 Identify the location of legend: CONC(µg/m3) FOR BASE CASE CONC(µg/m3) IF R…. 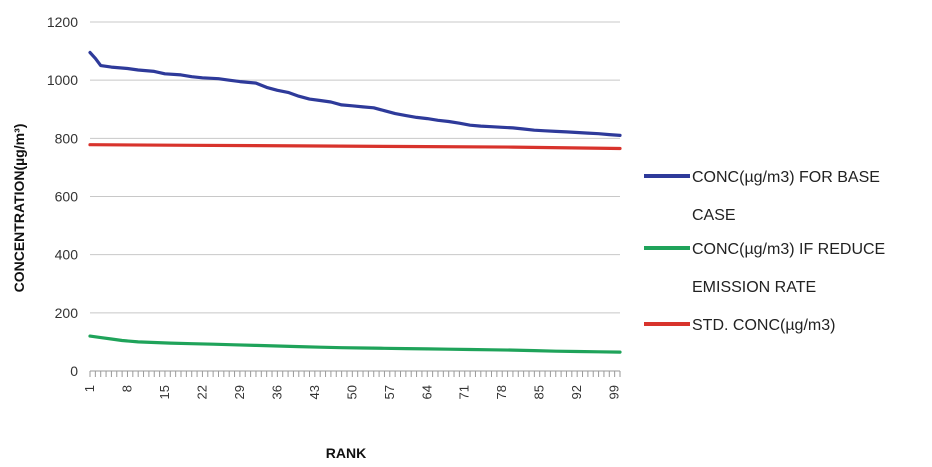
(764, 251).